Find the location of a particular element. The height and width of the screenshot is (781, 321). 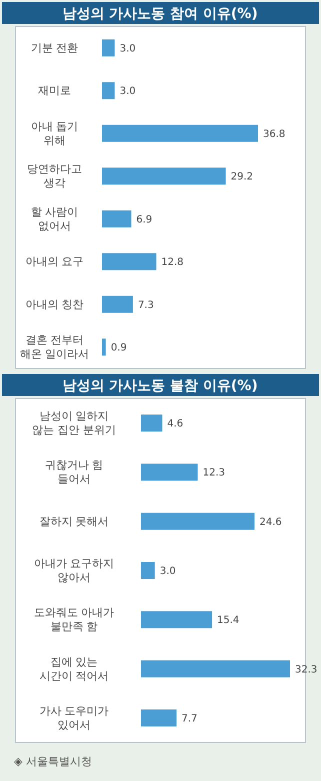

text: ◈ 서울특별시청 is located at coordinates (53, 761).